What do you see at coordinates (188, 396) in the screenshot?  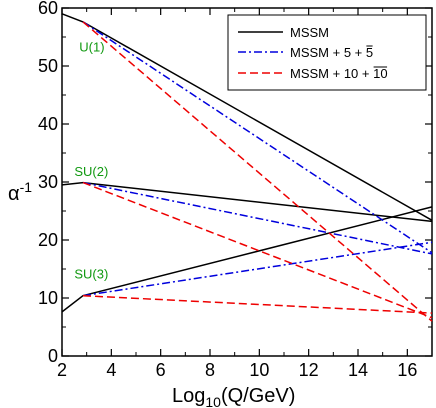 I see `x-axis-title-base: Log` at bounding box center [188, 396].